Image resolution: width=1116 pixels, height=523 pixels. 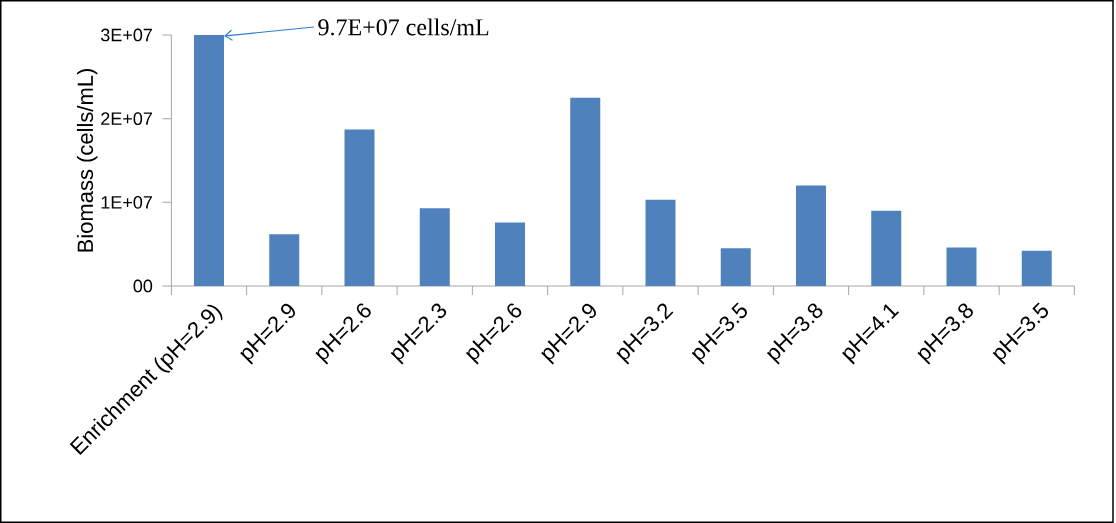 What do you see at coordinates (87, 160) in the screenshot?
I see `y-axis-title: Biomass (cells/mL)` at bounding box center [87, 160].